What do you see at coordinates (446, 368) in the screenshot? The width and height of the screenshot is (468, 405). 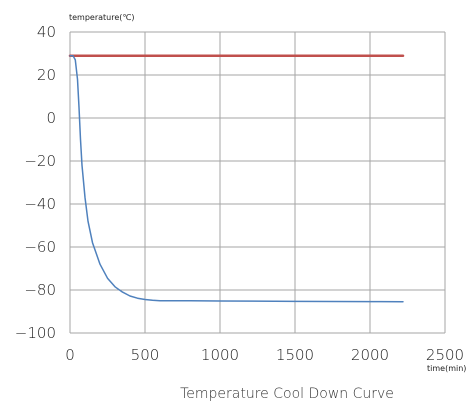 I see `x-axis-label: time(min)` at bounding box center [446, 368].